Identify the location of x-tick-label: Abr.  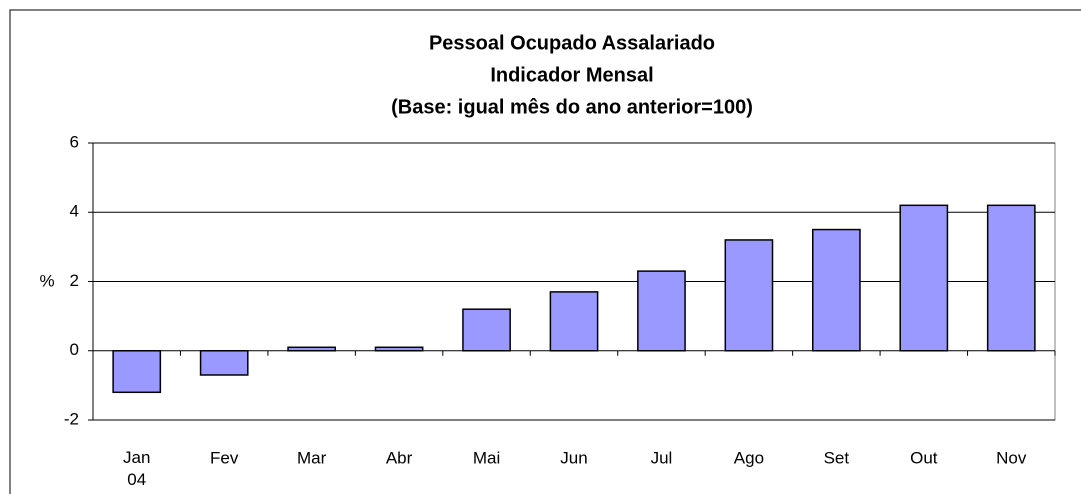
(399, 457).